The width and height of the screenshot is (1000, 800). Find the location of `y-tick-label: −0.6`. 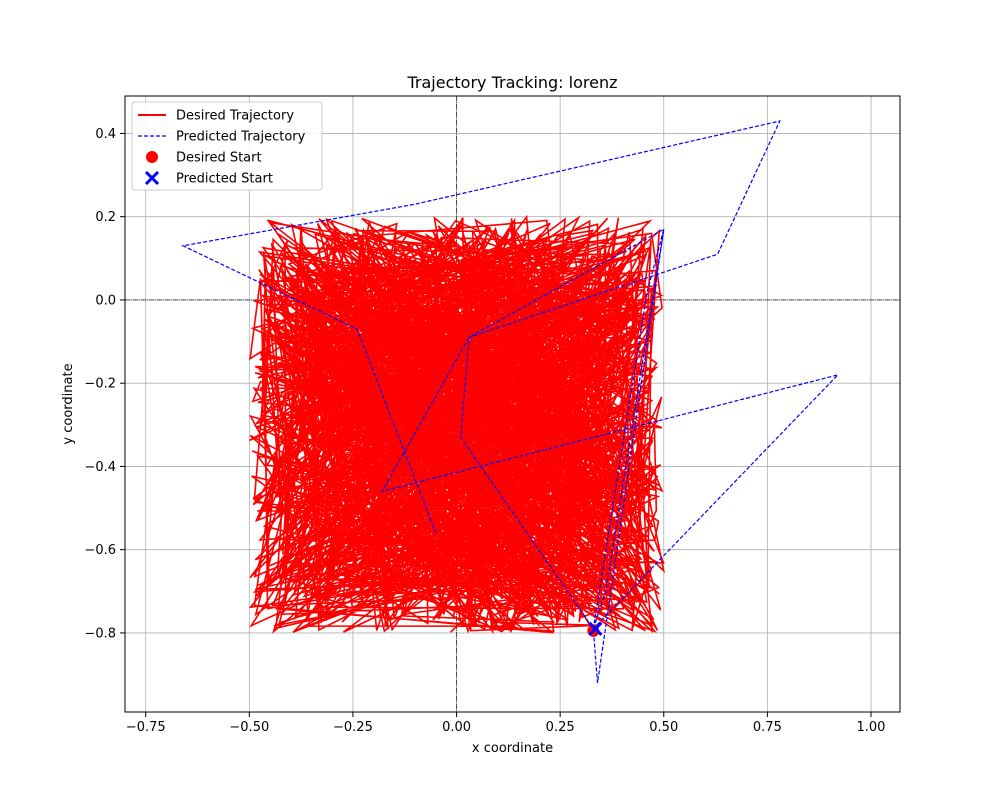

y-tick-label: −0.6 is located at coordinates (100, 550).